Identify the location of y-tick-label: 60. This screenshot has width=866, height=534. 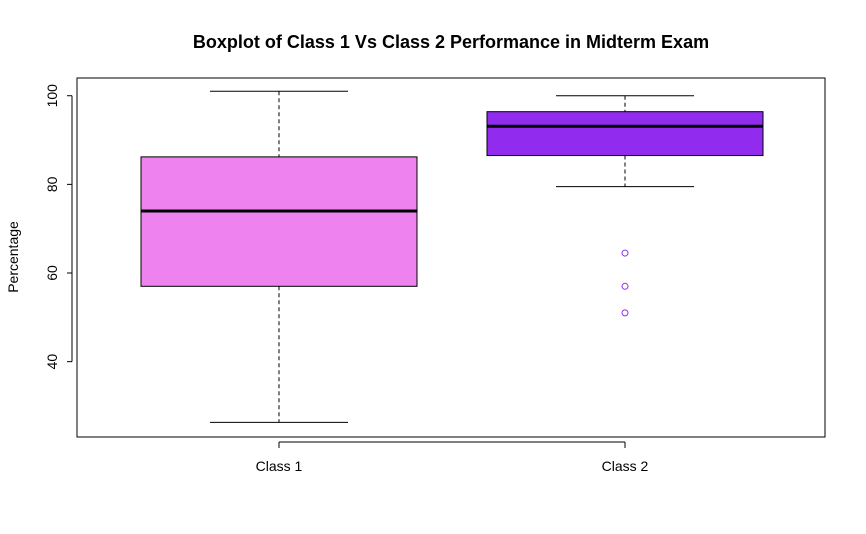
(52, 273).